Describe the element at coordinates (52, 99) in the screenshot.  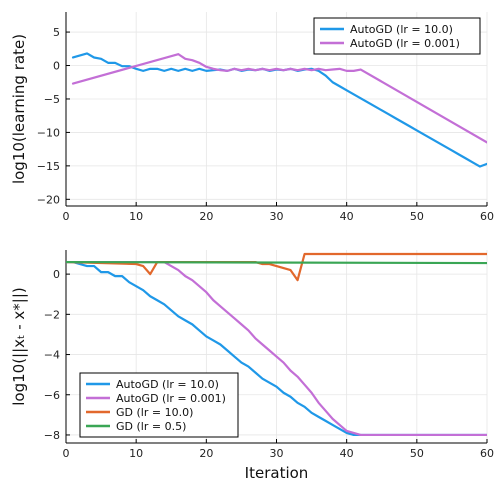
I see `y-tick-label: −5` at that location.